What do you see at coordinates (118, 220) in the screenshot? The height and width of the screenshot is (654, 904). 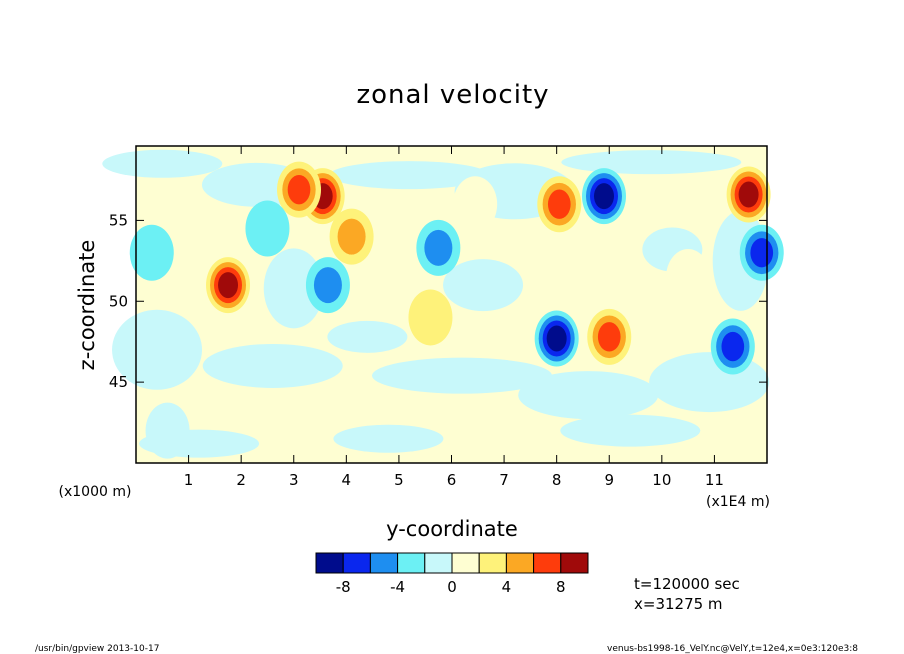 I see `y-tick-label: 55` at bounding box center [118, 220].